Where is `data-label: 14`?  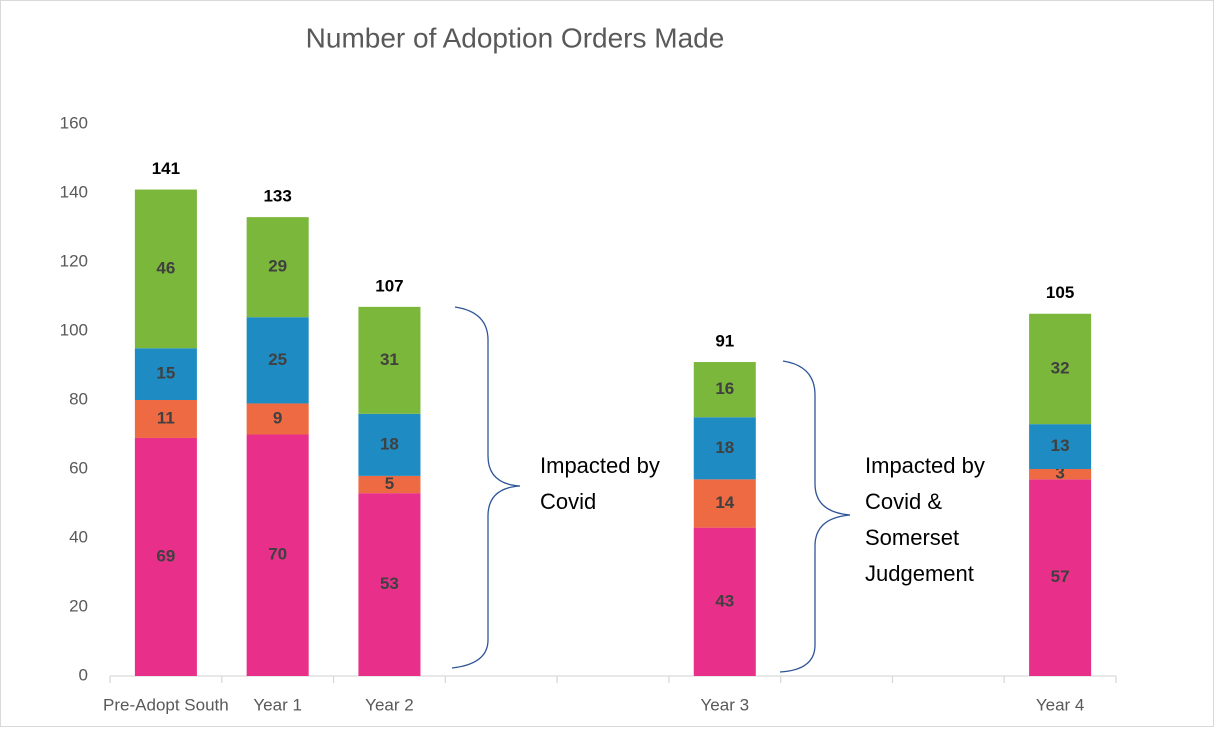 data-label: 14 is located at coordinates (724, 502).